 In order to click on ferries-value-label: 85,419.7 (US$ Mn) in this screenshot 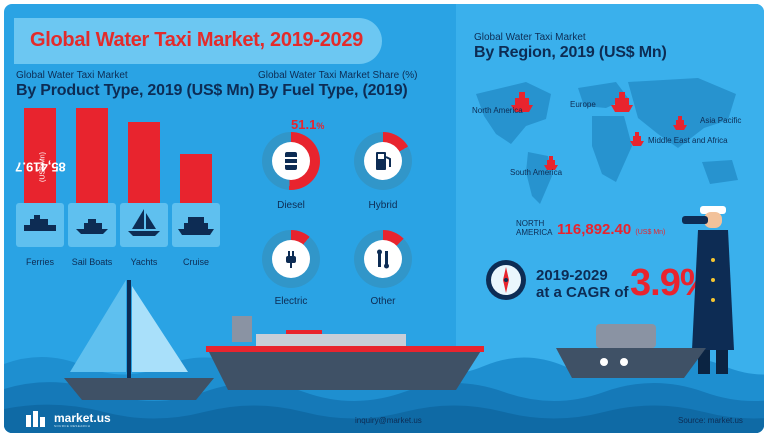, I will do `click(40, 167)`.